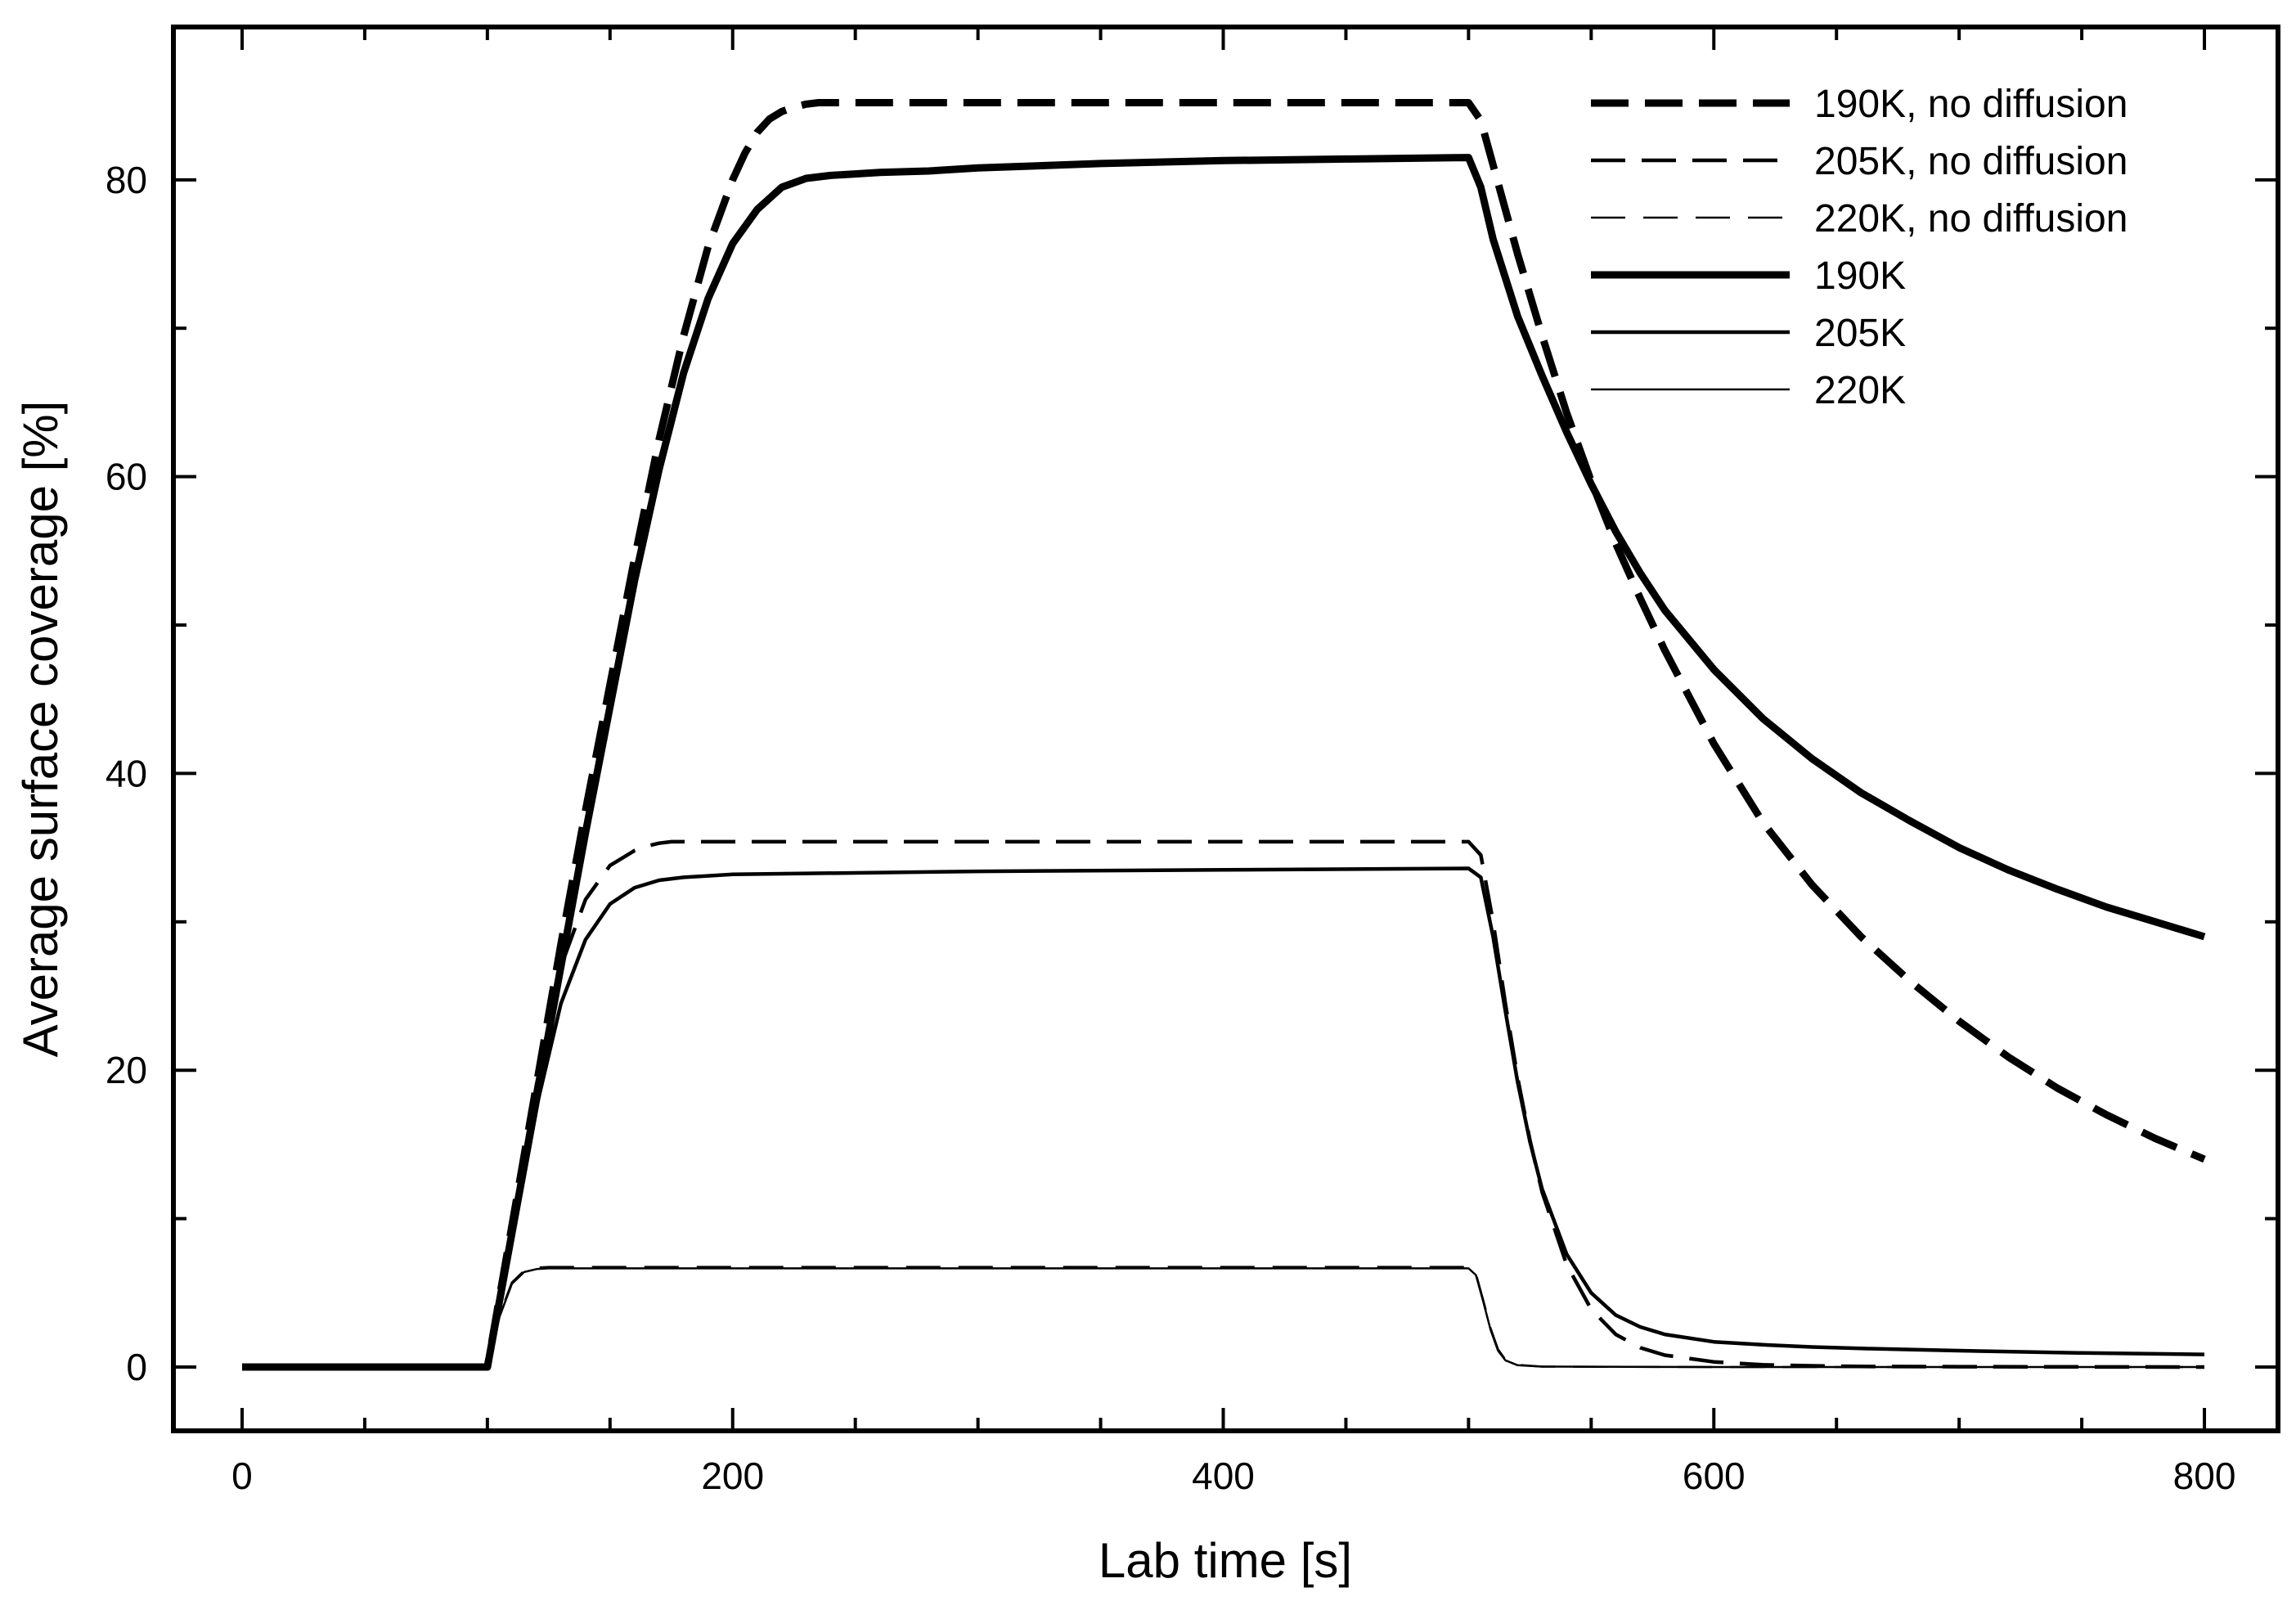 This screenshot has height=1601, width=2296. Describe the element at coordinates (1226, 1560) in the screenshot. I see `x-axis-title: Lab time [s]` at that location.